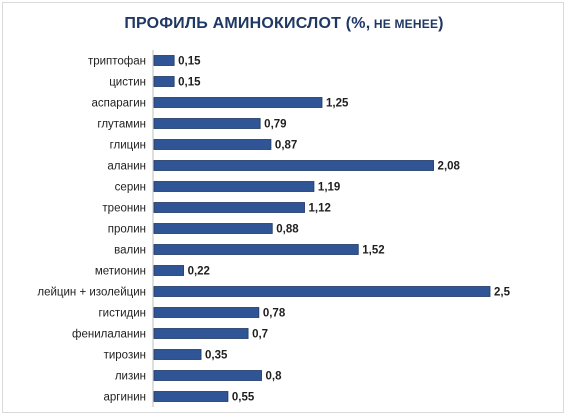 The width and height of the screenshot is (568, 417). Describe the element at coordinates (91, 293) in the screenshot. I see `category-label: лейцин + изолейцин` at that location.